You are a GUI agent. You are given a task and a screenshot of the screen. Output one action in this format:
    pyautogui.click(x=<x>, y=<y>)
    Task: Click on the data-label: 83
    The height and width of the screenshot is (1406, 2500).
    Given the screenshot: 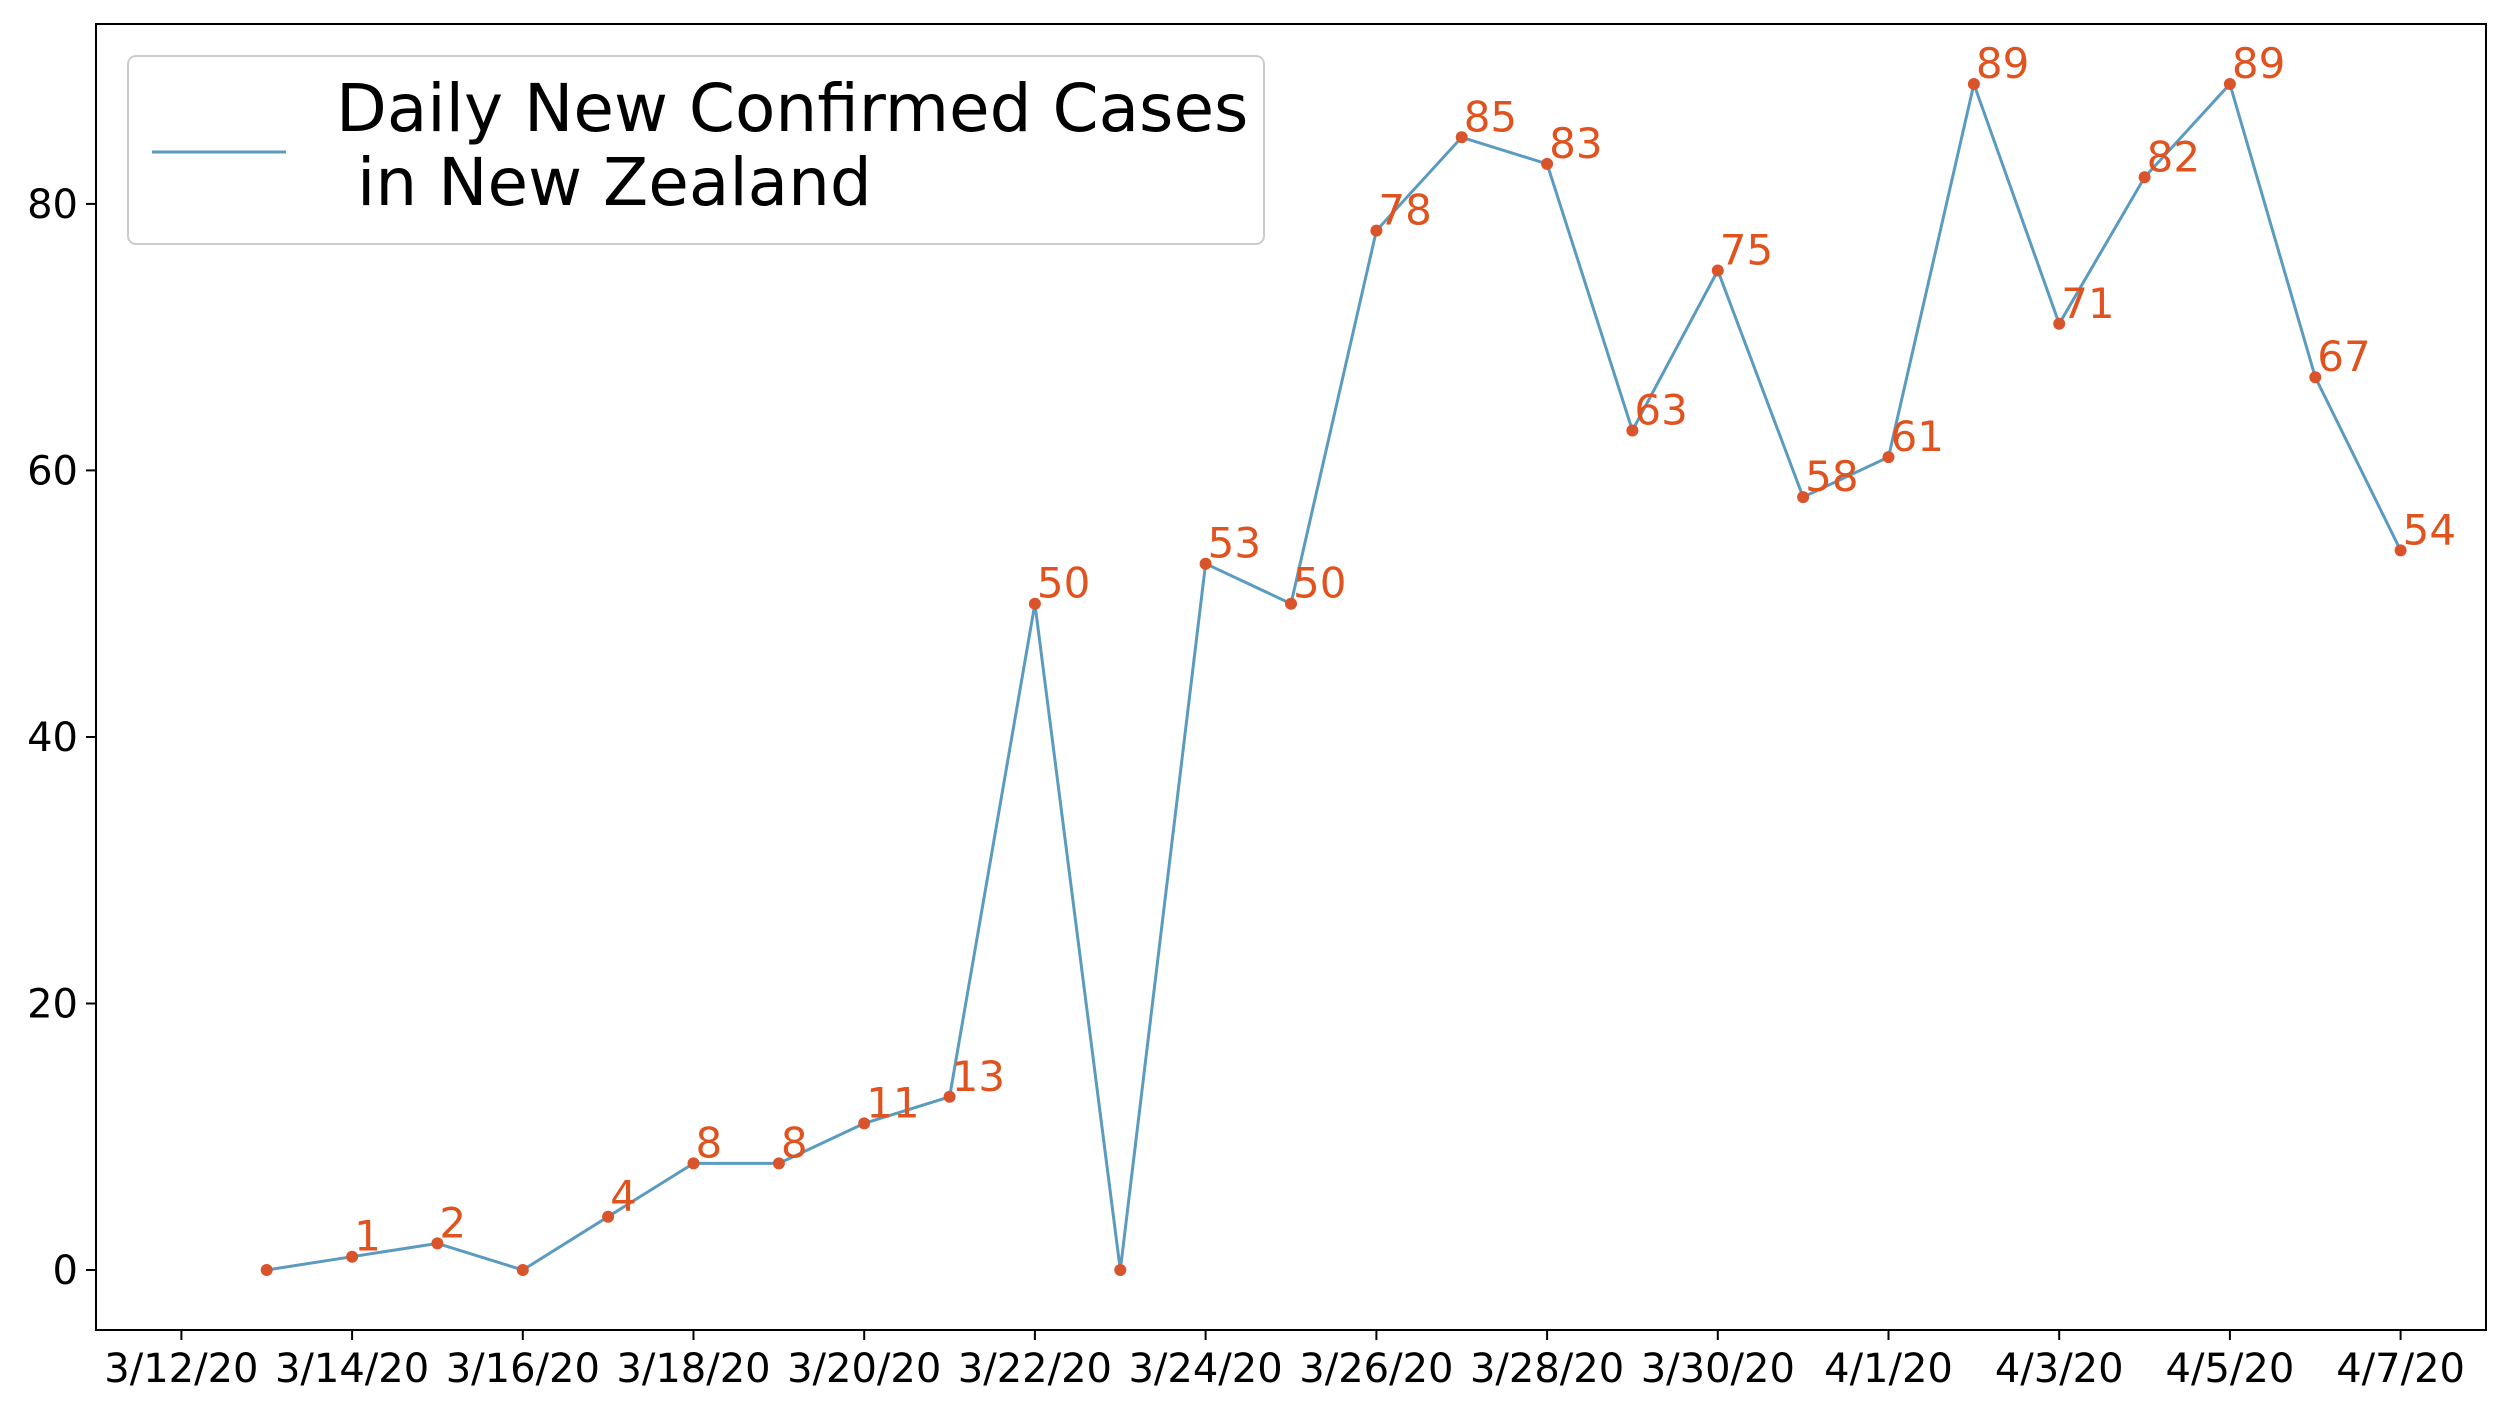 What is the action you would take?
    pyautogui.click(x=1575, y=143)
    